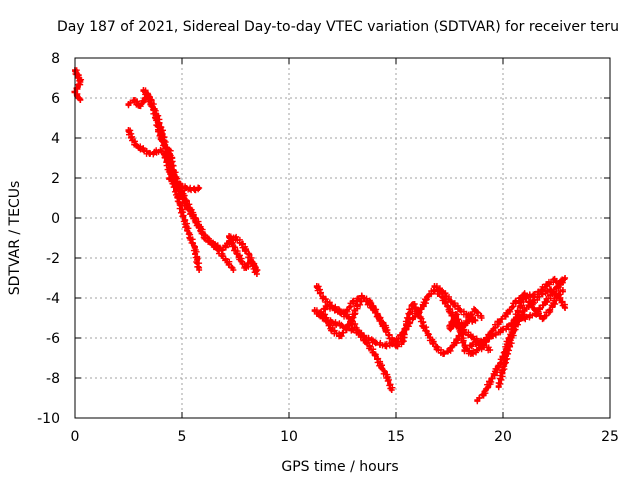 Image resolution: width=640 pixels, height=480 pixels. What do you see at coordinates (15, 238) in the screenshot?
I see `y-axis-label: SDTVAR / TECUs` at bounding box center [15, 238].